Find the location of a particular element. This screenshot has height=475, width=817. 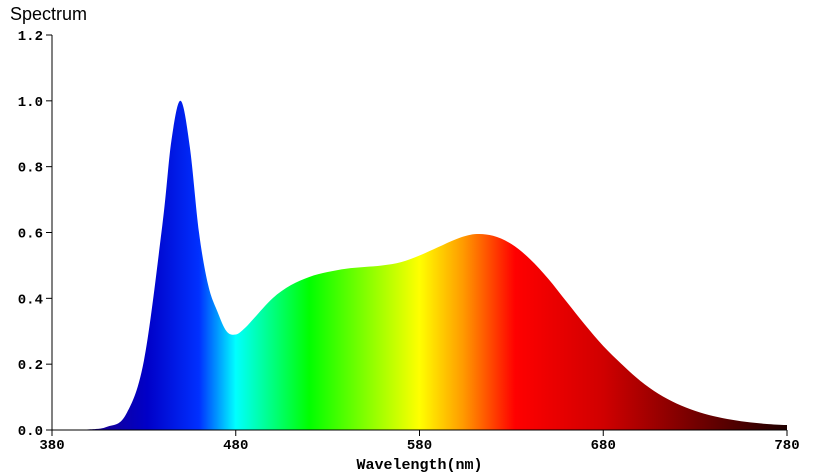

y-tick-label: 0.4 is located at coordinates (30, 300).